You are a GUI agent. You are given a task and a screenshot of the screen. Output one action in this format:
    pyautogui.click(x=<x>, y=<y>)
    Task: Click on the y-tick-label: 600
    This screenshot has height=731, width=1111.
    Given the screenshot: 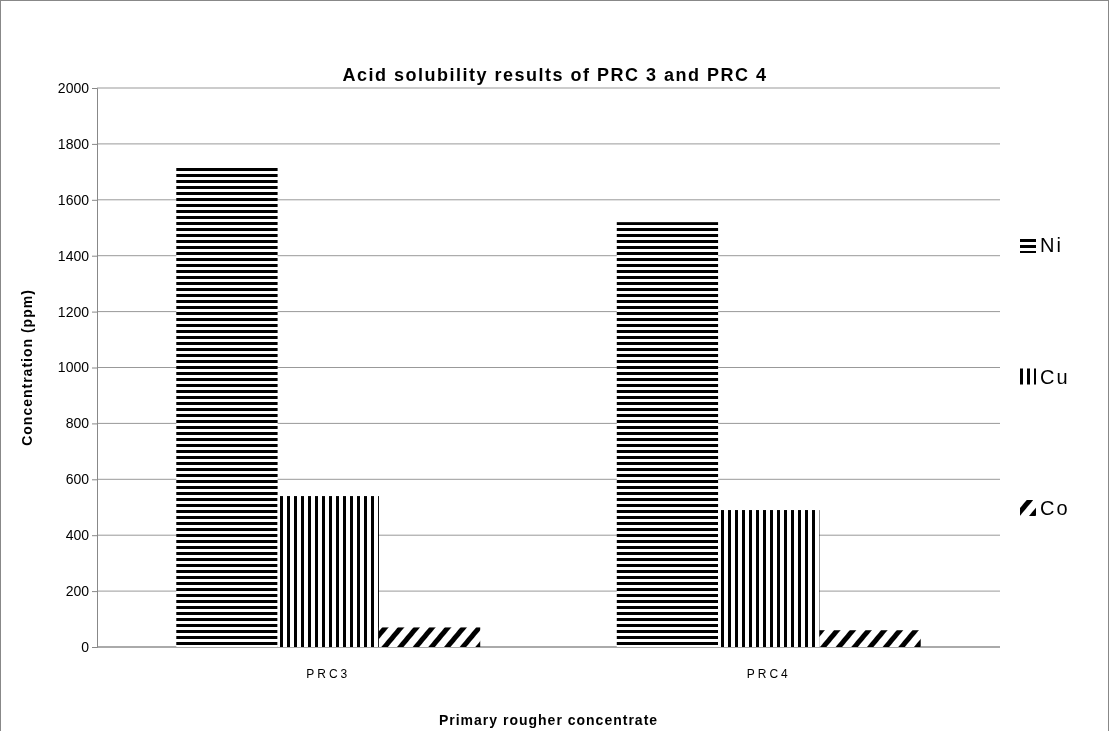 What is the action you would take?
    pyautogui.click(x=77, y=479)
    